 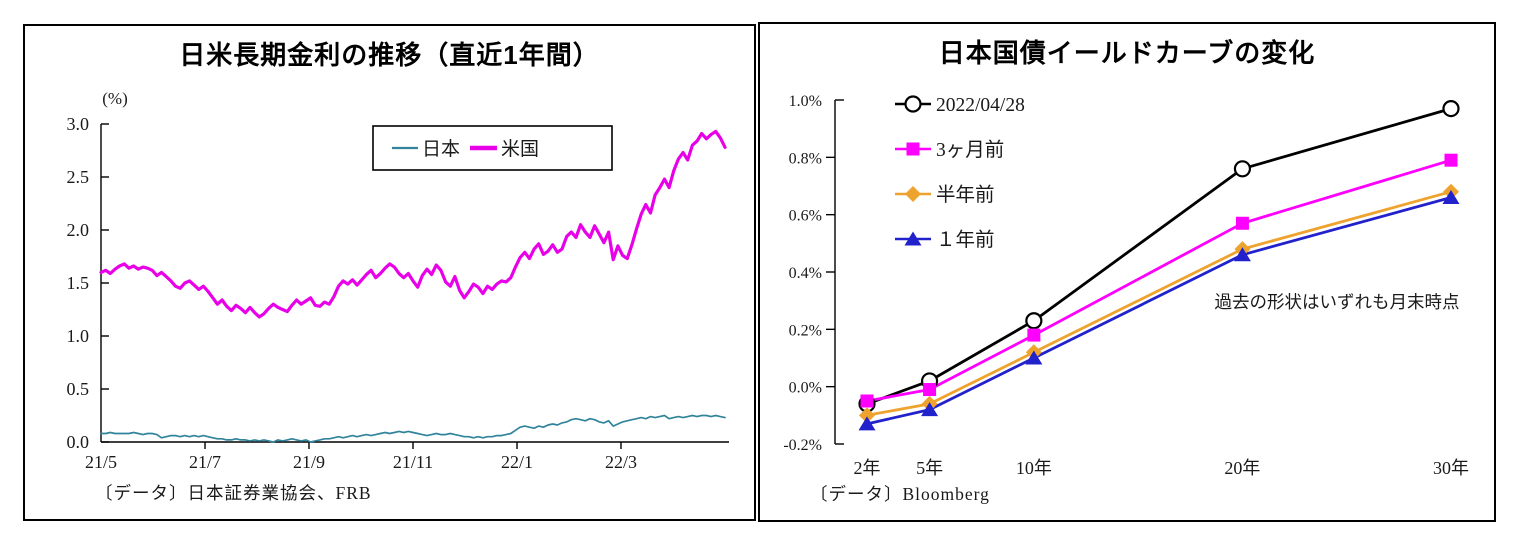 What do you see at coordinates (621, 462) in the screenshot?
I see `x-tick-label: 22/3` at bounding box center [621, 462].